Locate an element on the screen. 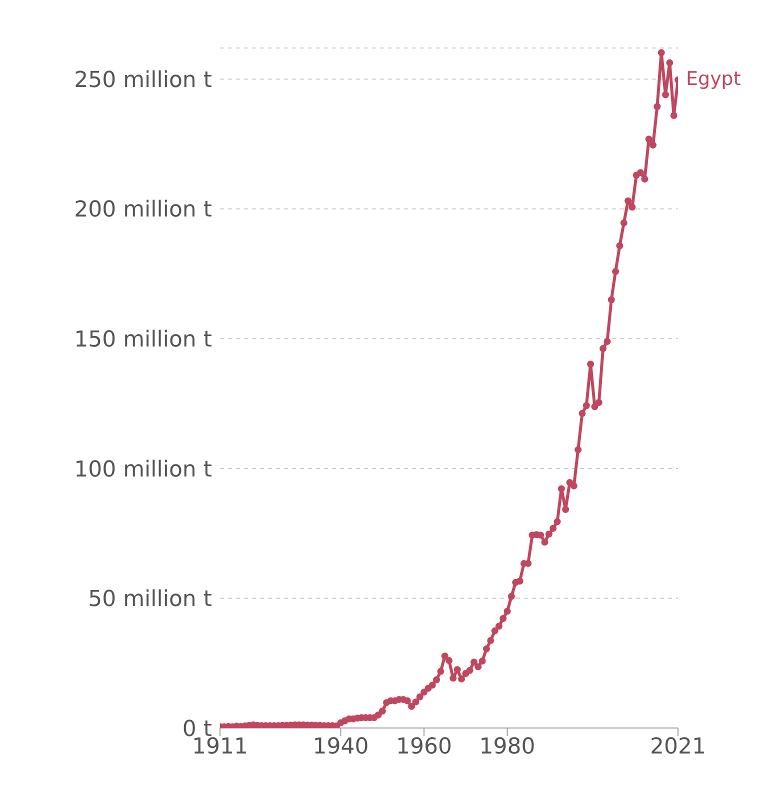  y-tick-label: 50 million t is located at coordinates (150, 599).